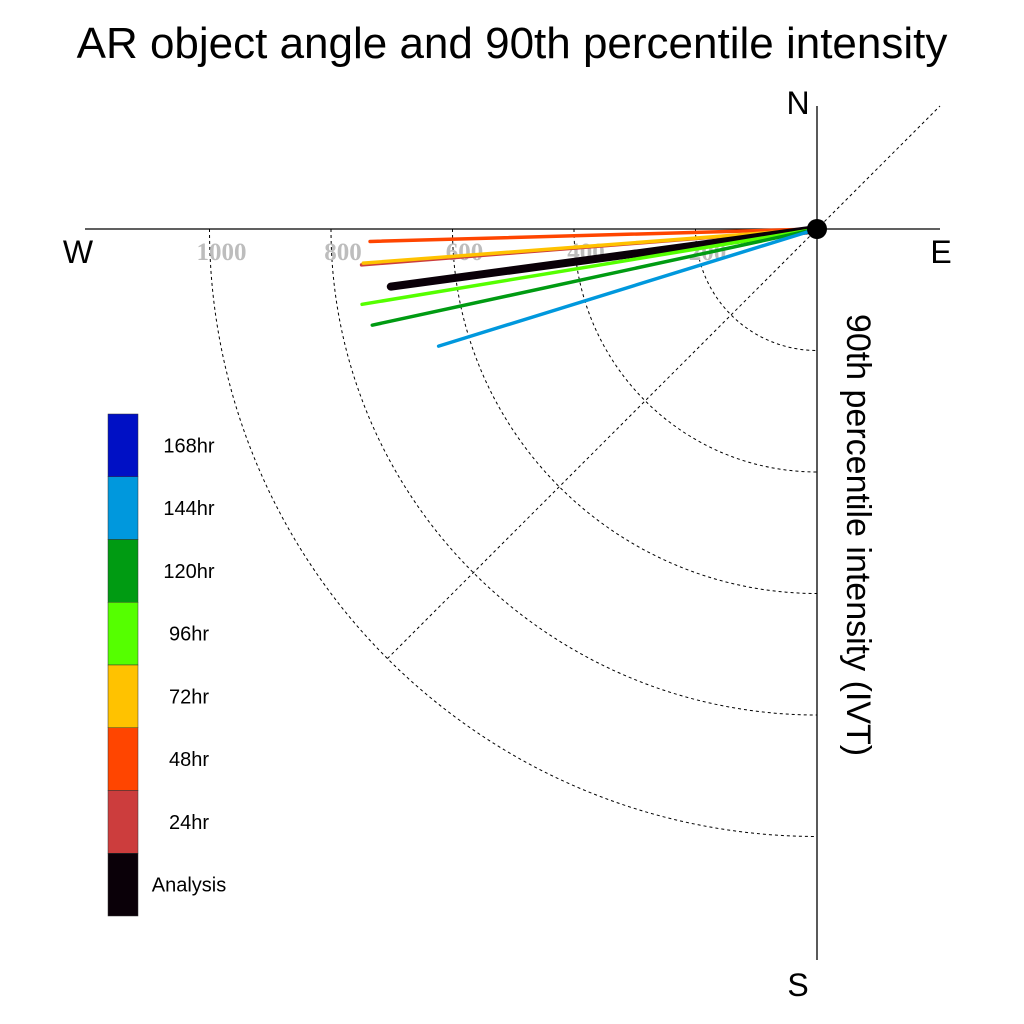 The width and height of the screenshot is (1024, 1024). What do you see at coordinates (188, 509) in the screenshot?
I see `legend-label-144hr: 144hr` at bounding box center [188, 509].